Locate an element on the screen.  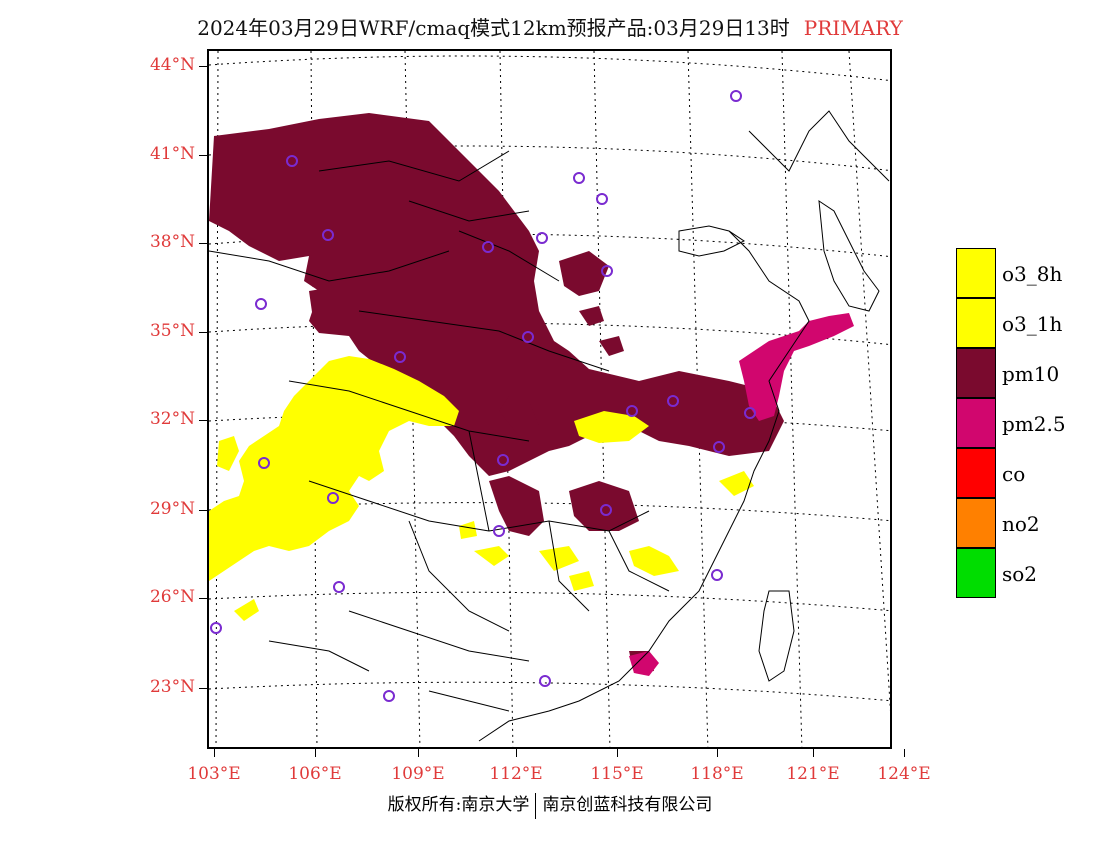
longitude-label: 124°E is located at coordinates (904, 774).